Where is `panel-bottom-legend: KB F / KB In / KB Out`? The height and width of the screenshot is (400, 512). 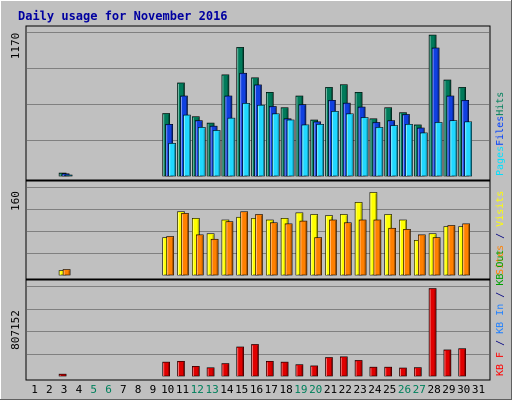
panel-bottom-legend: KB F / KB In / KB Out is located at coordinates (500, 313).